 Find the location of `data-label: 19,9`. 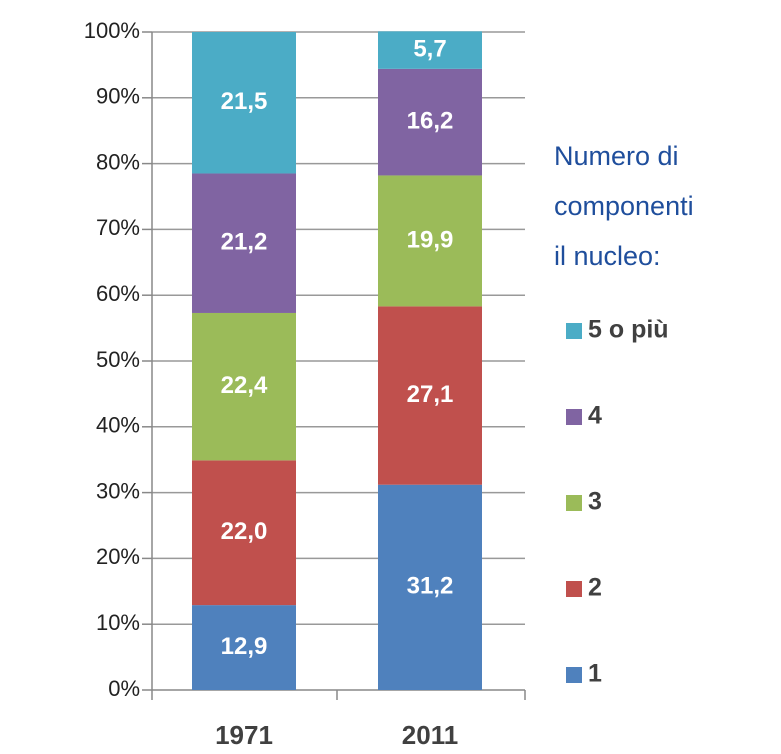

data-label: 19,9 is located at coordinates (430, 239).